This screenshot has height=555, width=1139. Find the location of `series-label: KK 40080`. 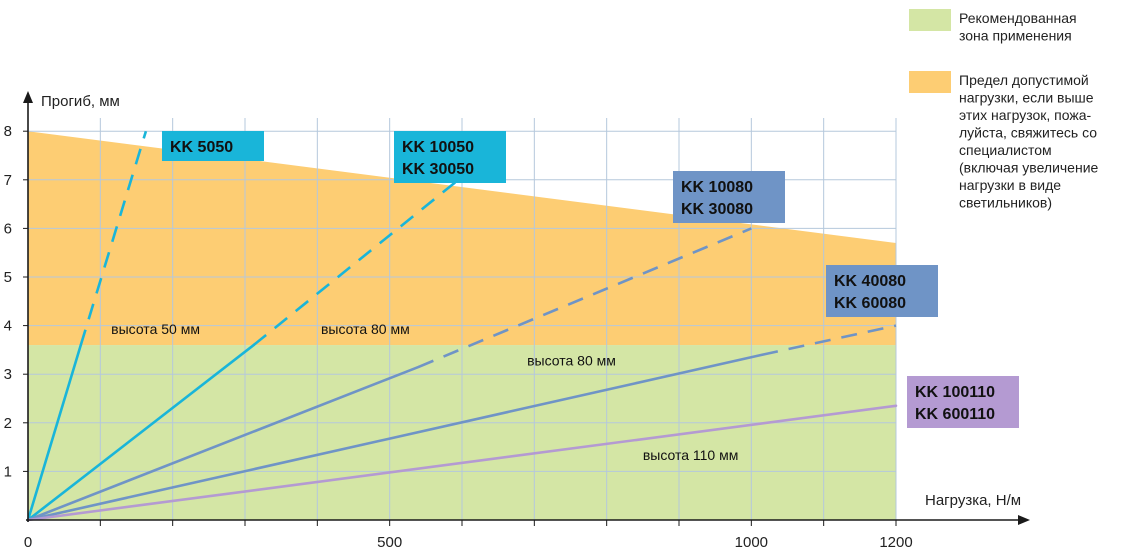

series-label: KK 40080 is located at coordinates (870, 281).